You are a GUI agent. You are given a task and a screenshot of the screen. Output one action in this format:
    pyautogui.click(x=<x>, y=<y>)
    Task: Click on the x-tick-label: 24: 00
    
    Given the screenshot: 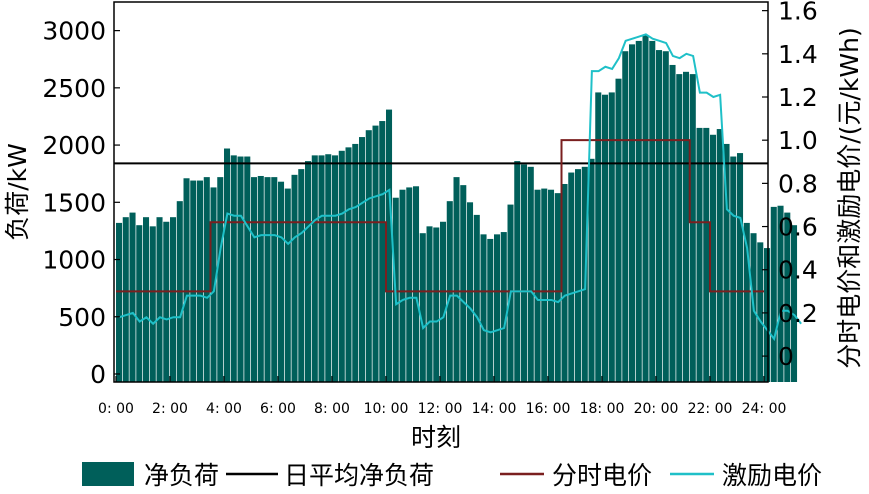 What is the action you would take?
    pyautogui.click(x=764, y=409)
    